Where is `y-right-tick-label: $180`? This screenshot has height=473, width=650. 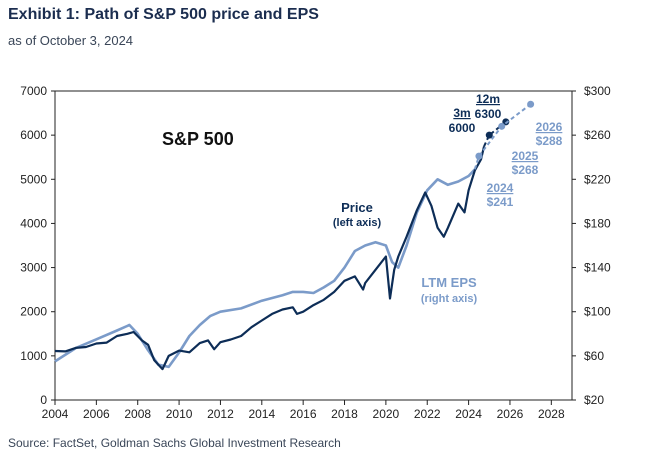 y-right-tick-label: $180 is located at coordinates (597, 223).